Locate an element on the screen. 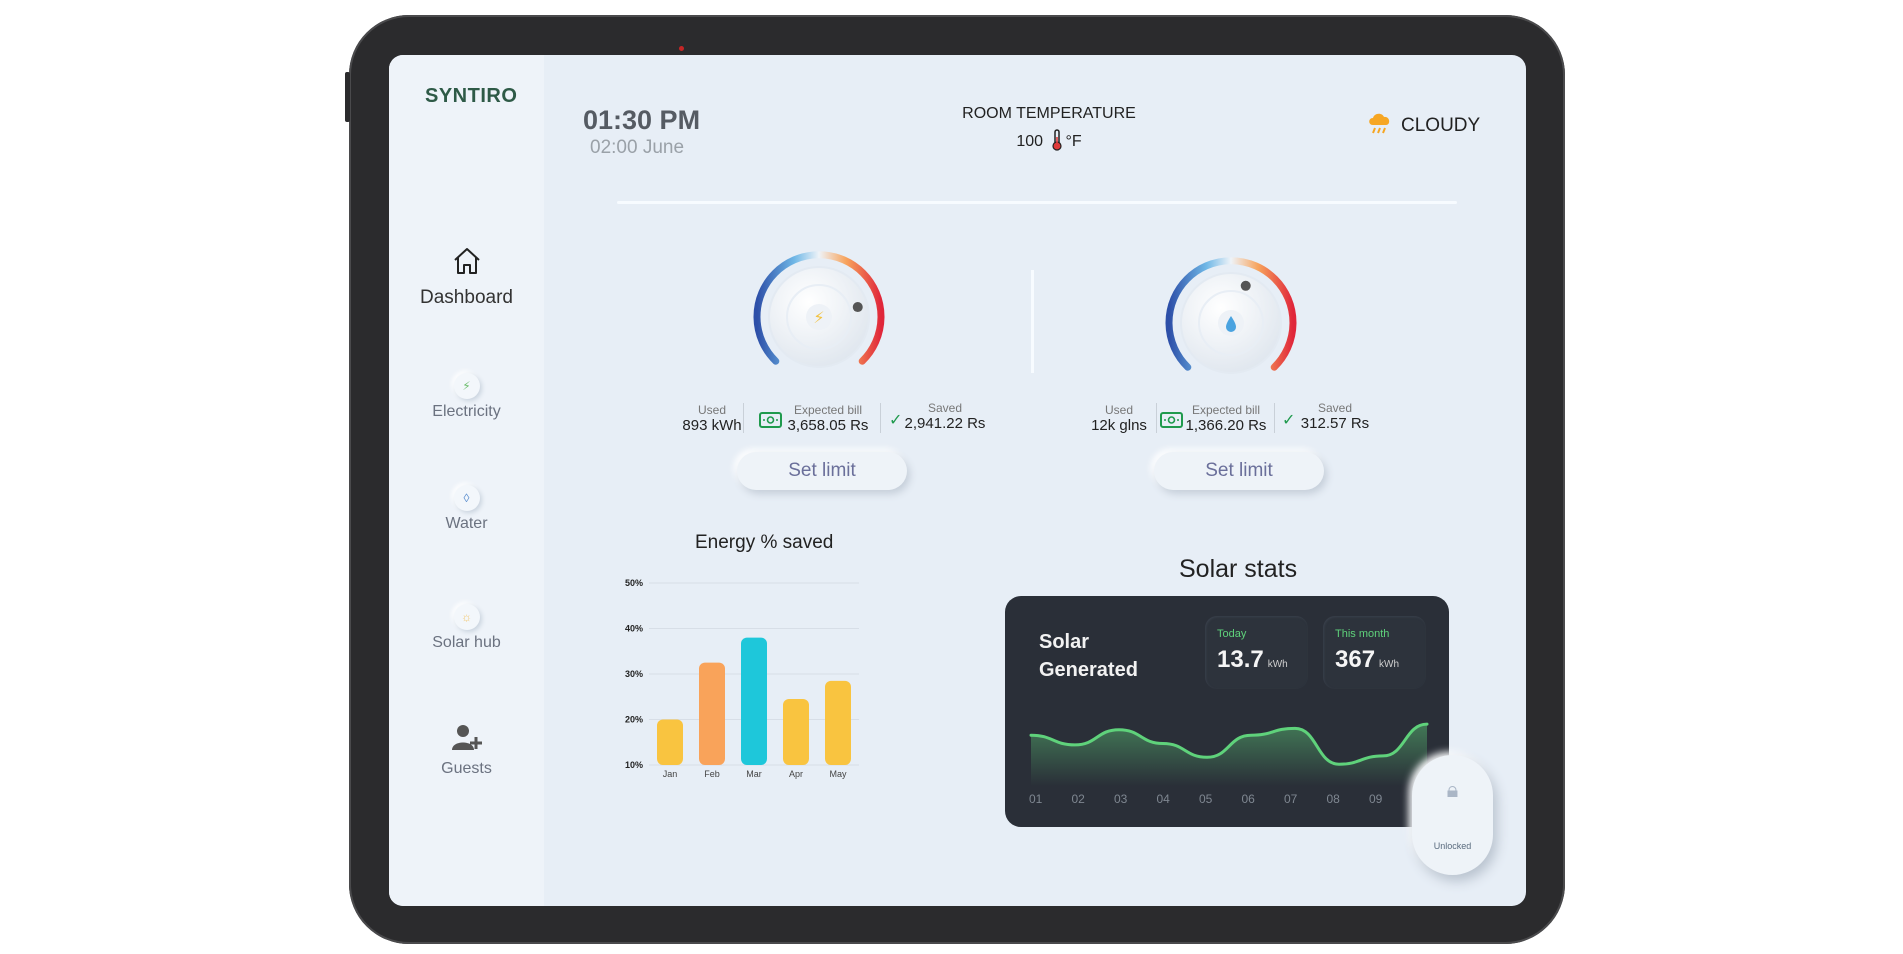 Image resolution: width=1903 pixels, height=954 pixels. solar-x-label: 01 is located at coordinates (1036, 799).